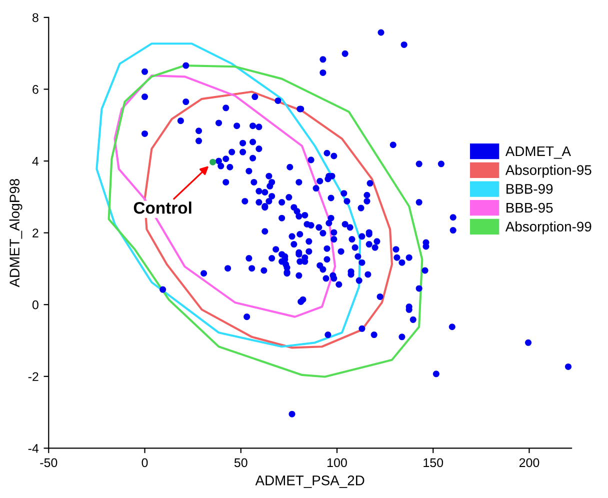 This screenshot has height=498, width=608. I want to click on y-tick-label: -4, so click(33, 448).